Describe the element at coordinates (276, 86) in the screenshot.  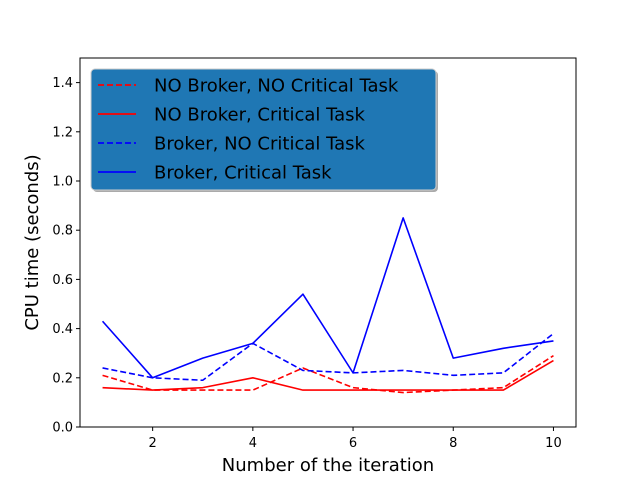
I see `legend-label: NO Broker, NO Critical Task` at that location.